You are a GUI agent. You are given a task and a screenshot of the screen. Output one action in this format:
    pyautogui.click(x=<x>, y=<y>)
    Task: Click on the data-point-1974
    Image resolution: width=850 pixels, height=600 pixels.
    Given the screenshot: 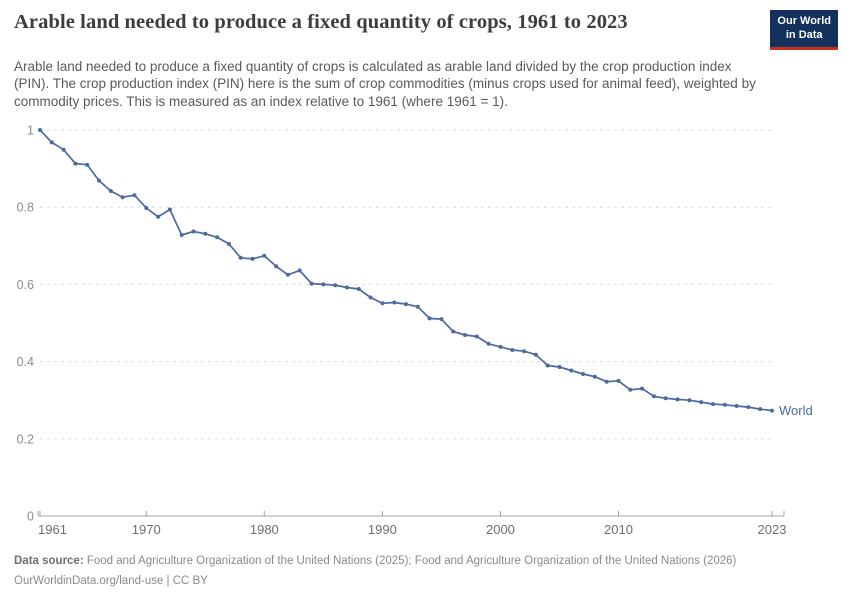 What is the action you would take?
    pyautogui.click(x=193, y=231)
    